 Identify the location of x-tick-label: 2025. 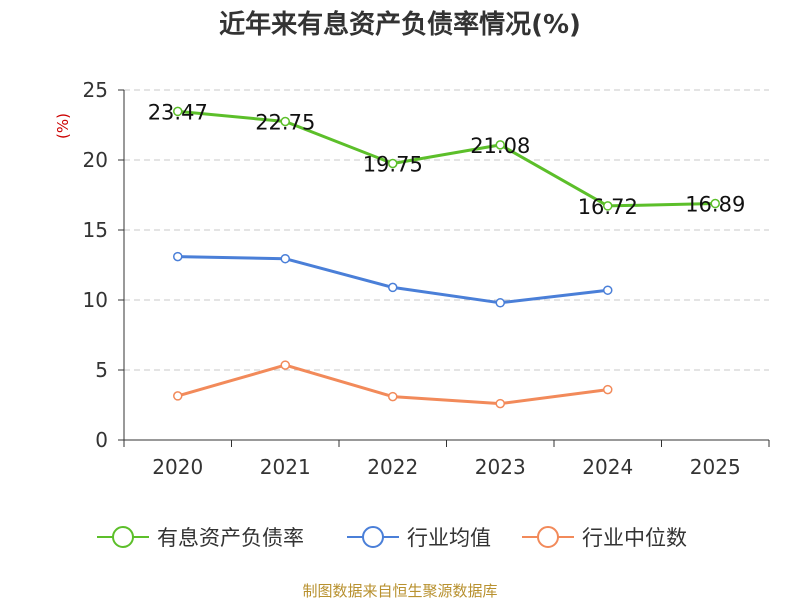
(715, 467).